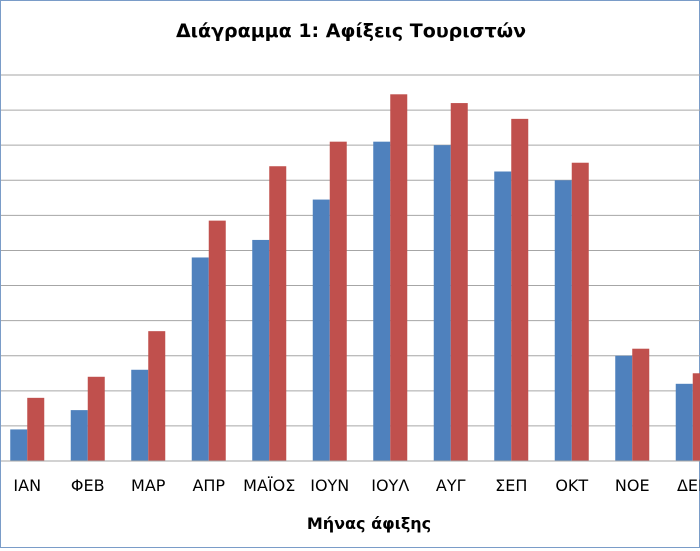 The width and height of the screenshot is (700, 551). What do you see at coordinates (338, 301) in the screenshot?
I see `bar-series2-ΙΟΥΝ` at bounding box center [338, 301].